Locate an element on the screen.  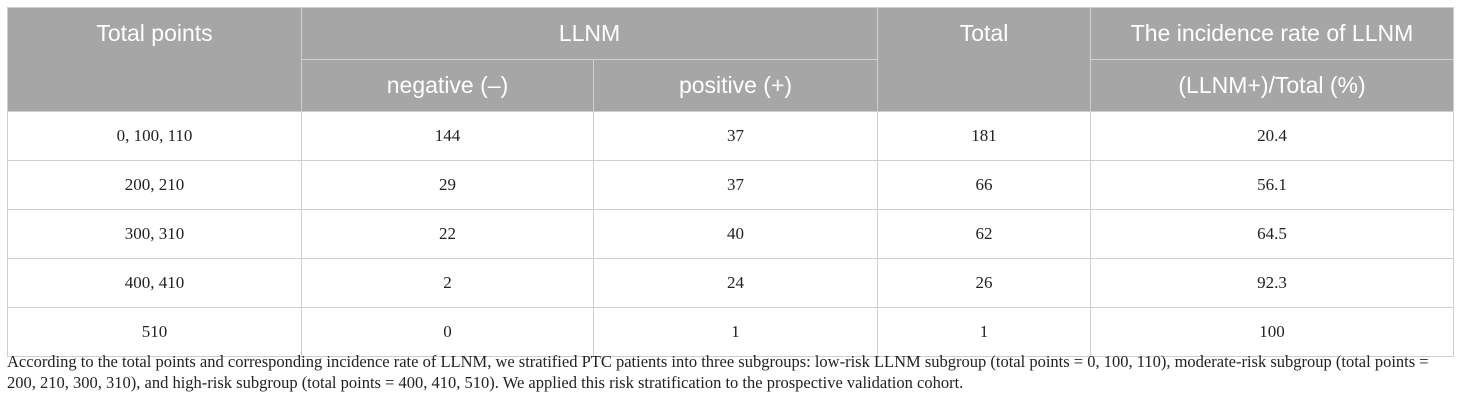
cell-total: 26 is located at coordinates (984, 283).